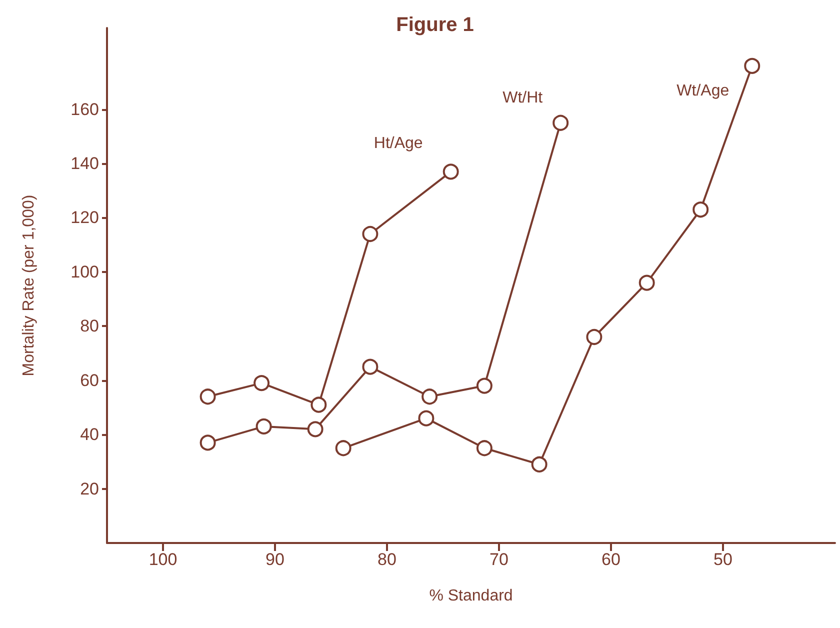 This screenshot has height=628, width=840. What do you see at coordinates (89, 488) in the screenshot?
I see `y-tick-label: 20` at bounding box center [89, 488].